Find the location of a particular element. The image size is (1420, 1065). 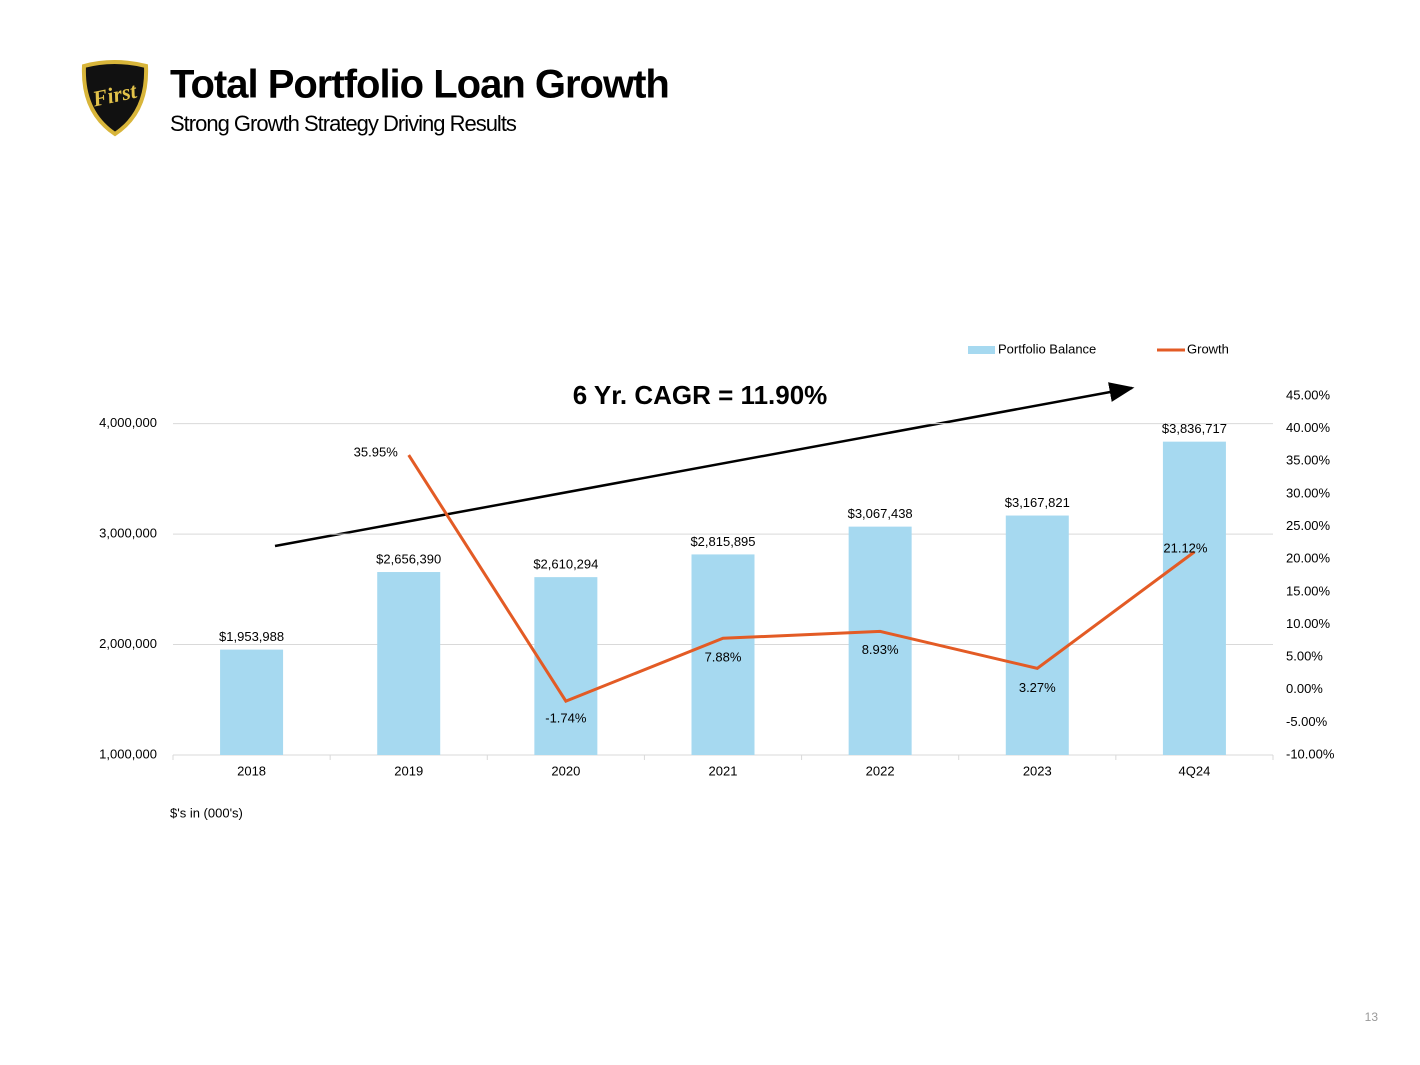

y2-tick-label: 35.00% is located at coordinates (1308, 460).